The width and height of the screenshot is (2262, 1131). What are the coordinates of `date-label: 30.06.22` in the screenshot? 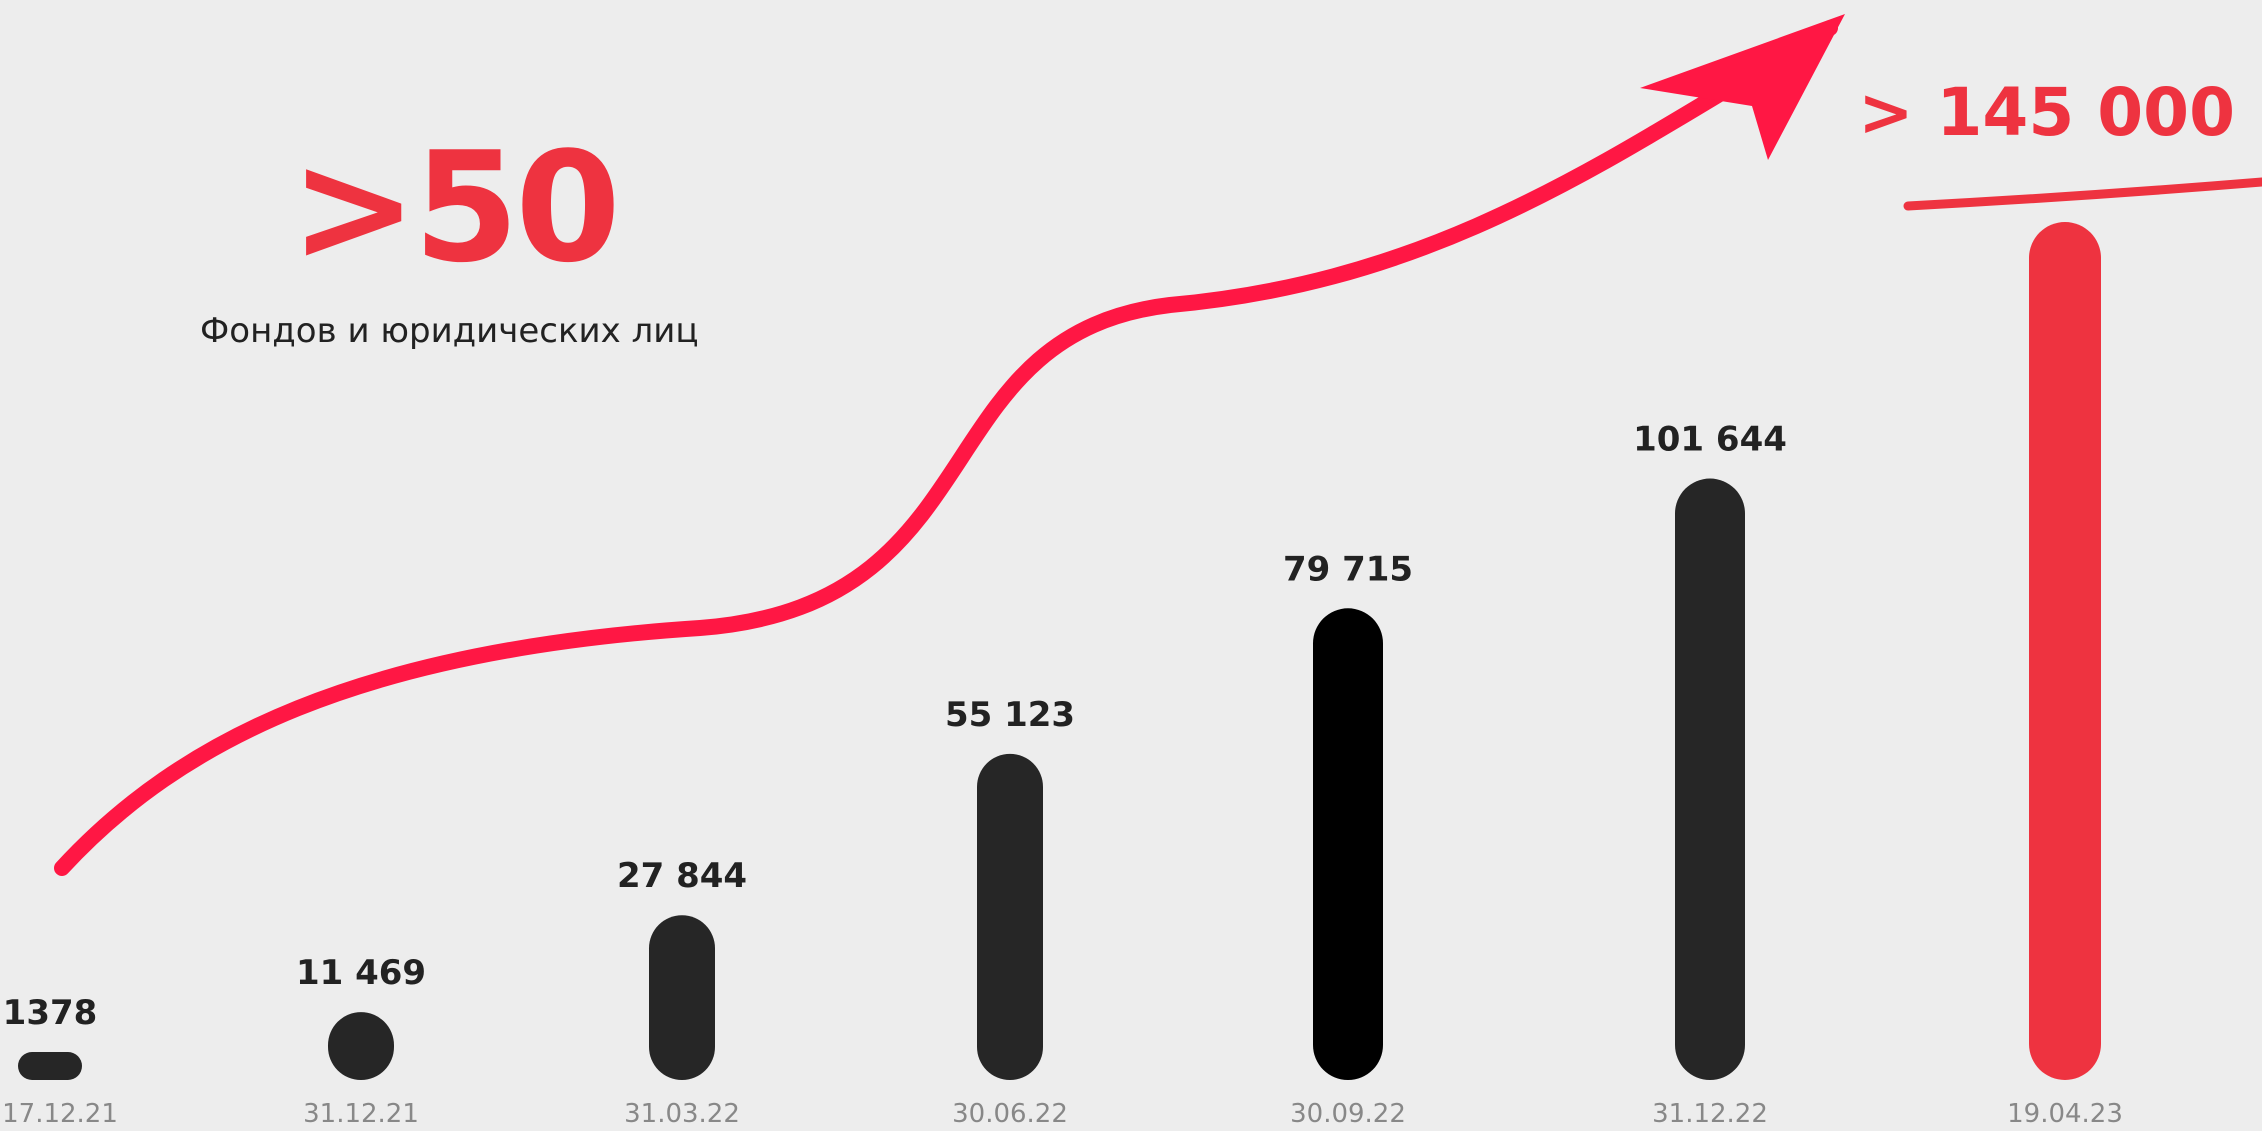 It's located at (1010, 1114).